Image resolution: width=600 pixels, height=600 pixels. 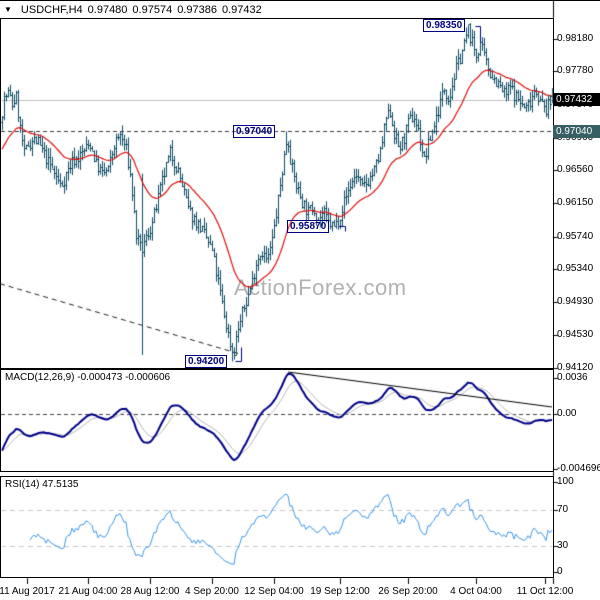 What do you see at coordinates (197, 10) in the screenshot?
I see `quote-low: 0.97386` at bounding box center [197, 10].